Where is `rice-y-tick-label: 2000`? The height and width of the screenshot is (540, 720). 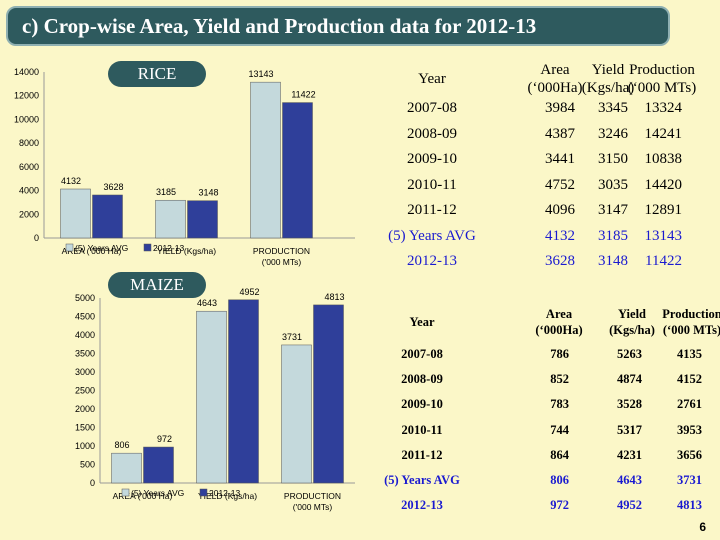
rice-y-tick-label: 2000 is located at coordinates (29, 214).